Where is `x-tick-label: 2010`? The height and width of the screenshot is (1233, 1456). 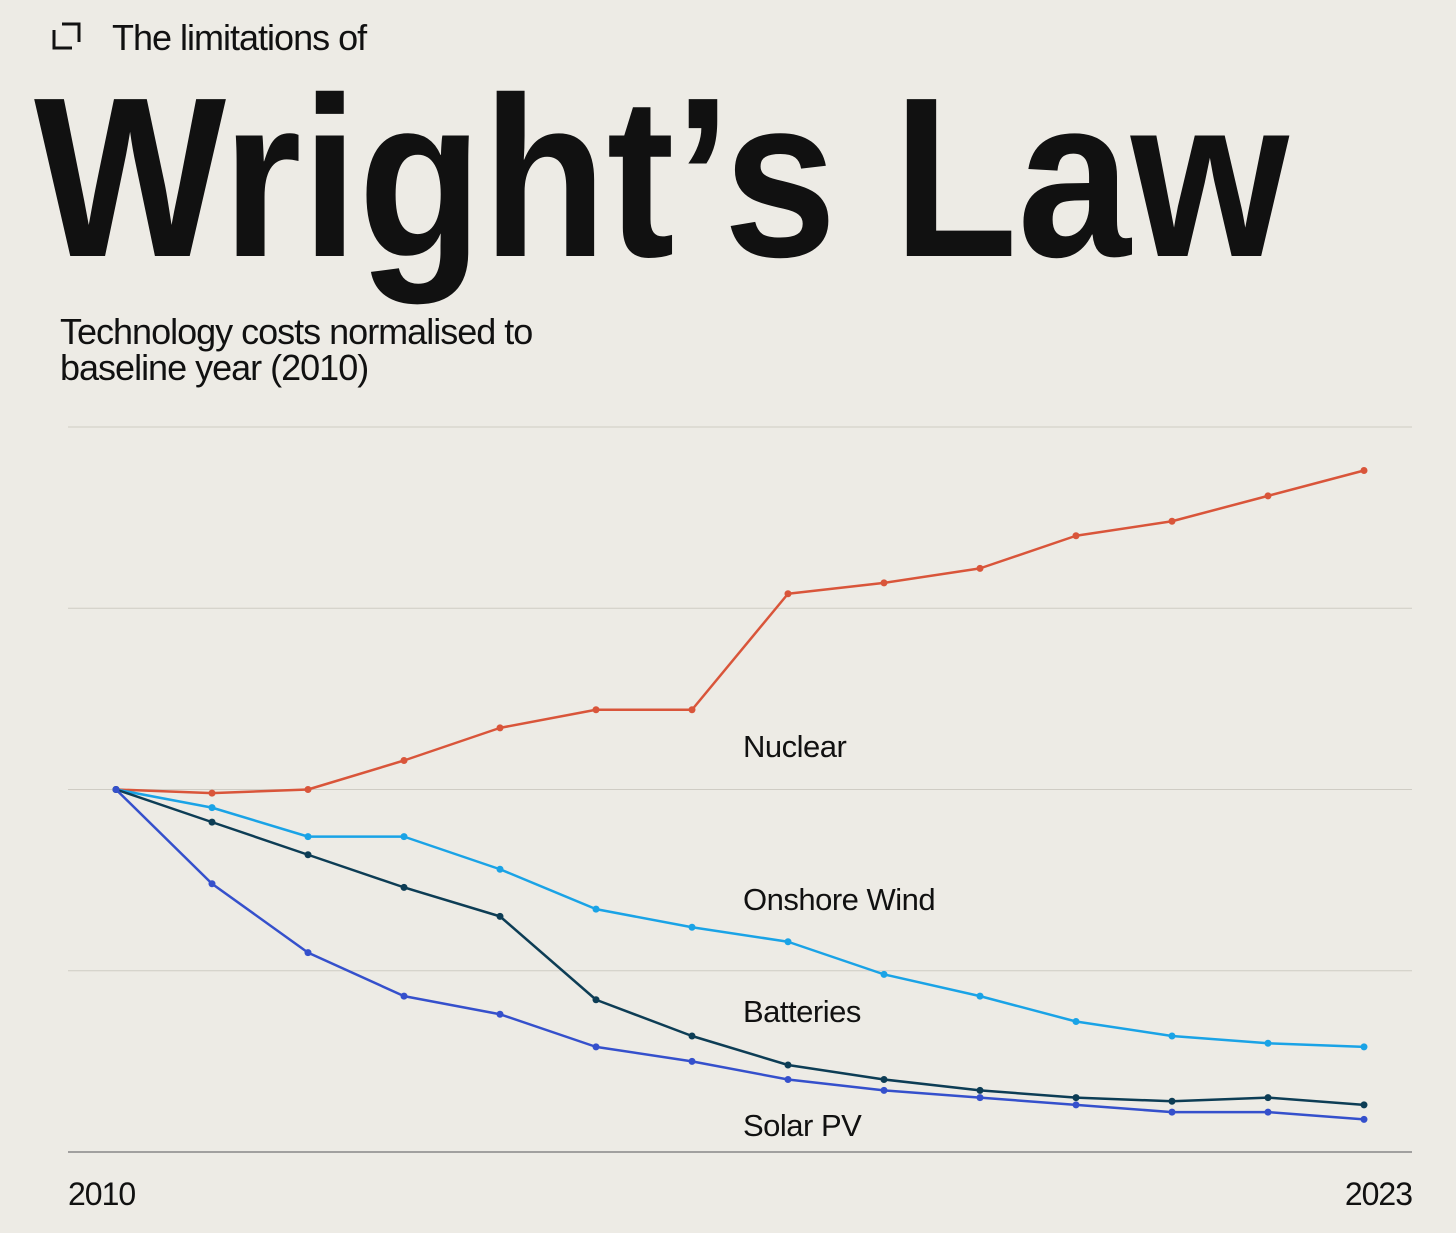
x-tick-label: 2010 is located at coordinates (101, 1194).